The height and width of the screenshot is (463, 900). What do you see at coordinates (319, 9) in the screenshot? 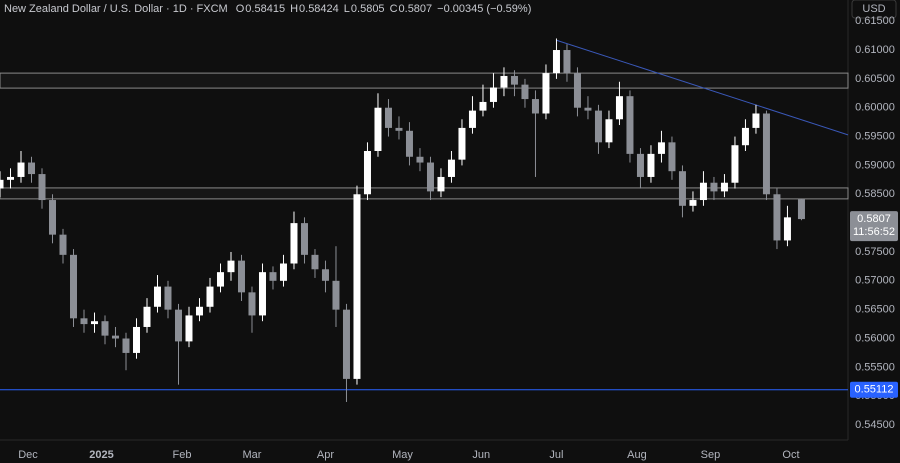
I see `ohlc-value: 0.58424` at bounding box center [319, 9].